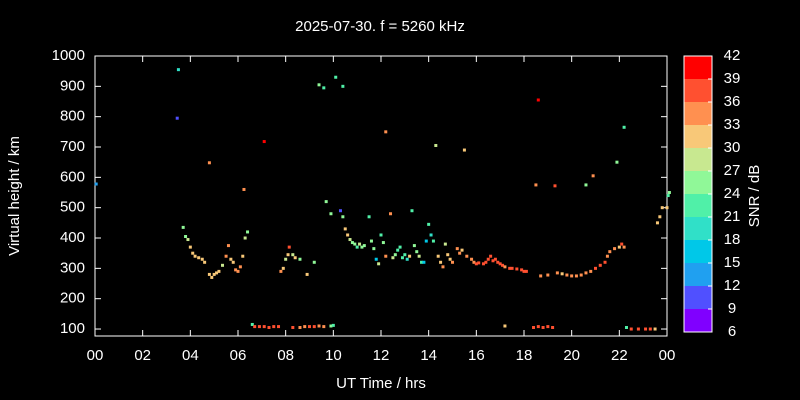 The image size is (800, 400). What do you see at coordinates (72, 267) in the screenshot?
I see `y-tick-label: 300` at bounding box center [72, 267].